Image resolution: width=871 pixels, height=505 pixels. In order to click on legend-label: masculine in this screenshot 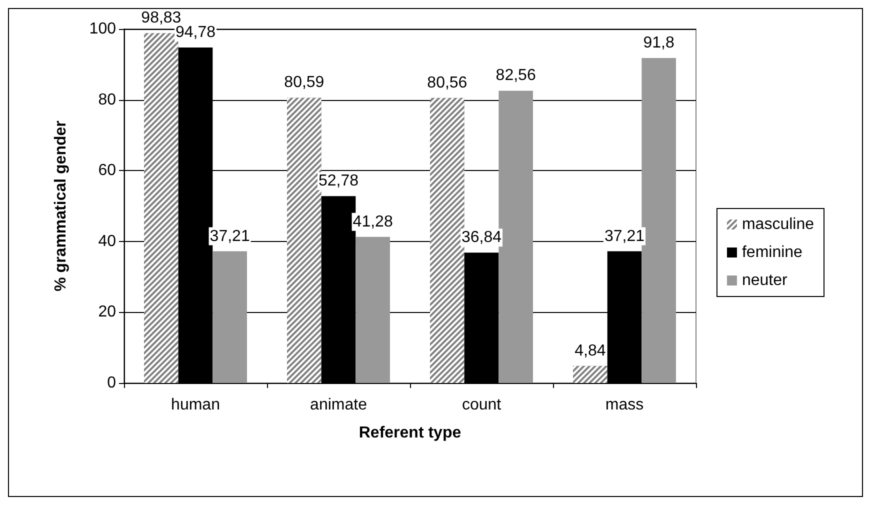, I will do `click(778, 224)`.